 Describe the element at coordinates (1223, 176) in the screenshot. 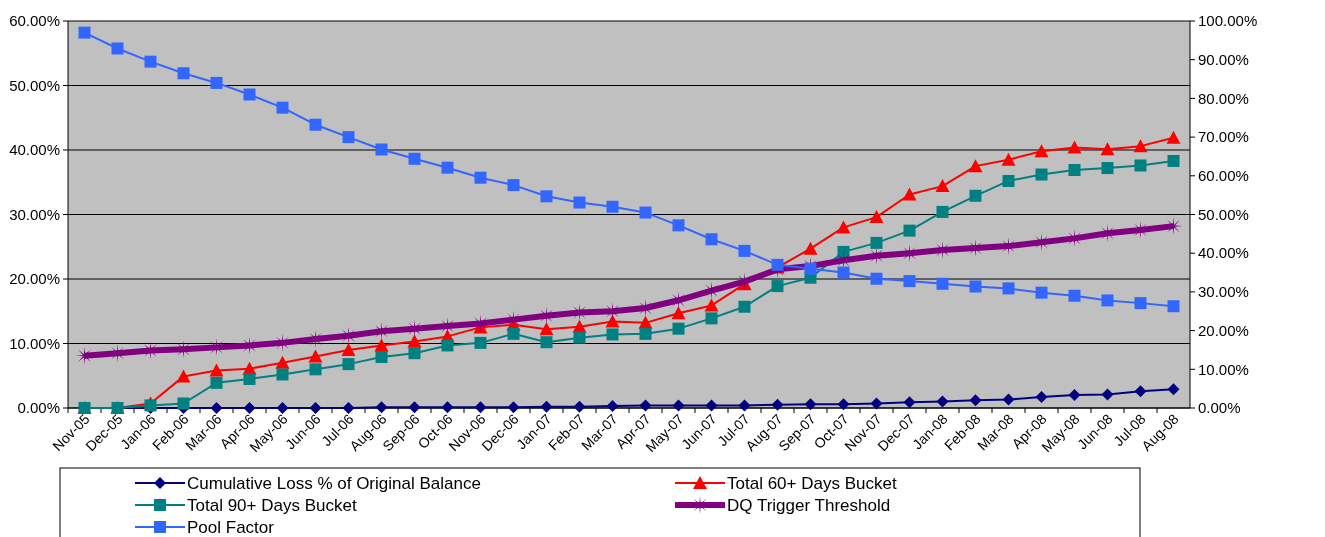

I see `y2-tick-label: 60.00%` at that location.